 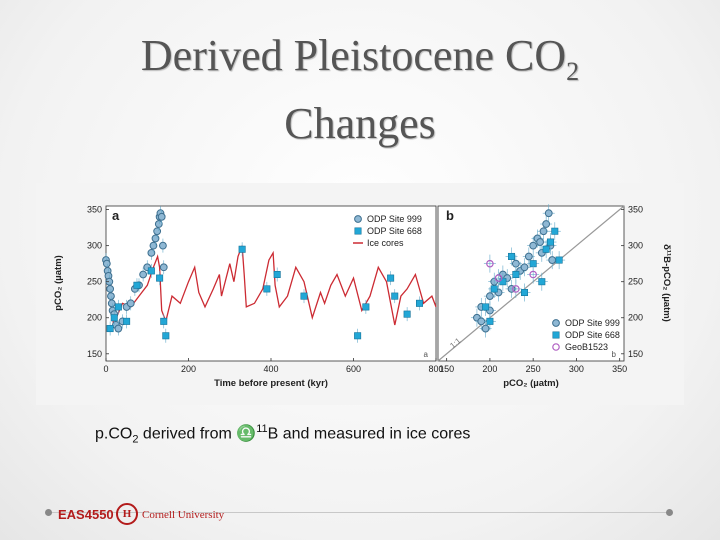 I want to click on x-axis-label-b: pCO₂ (µatm), so click(x=531, y=383).